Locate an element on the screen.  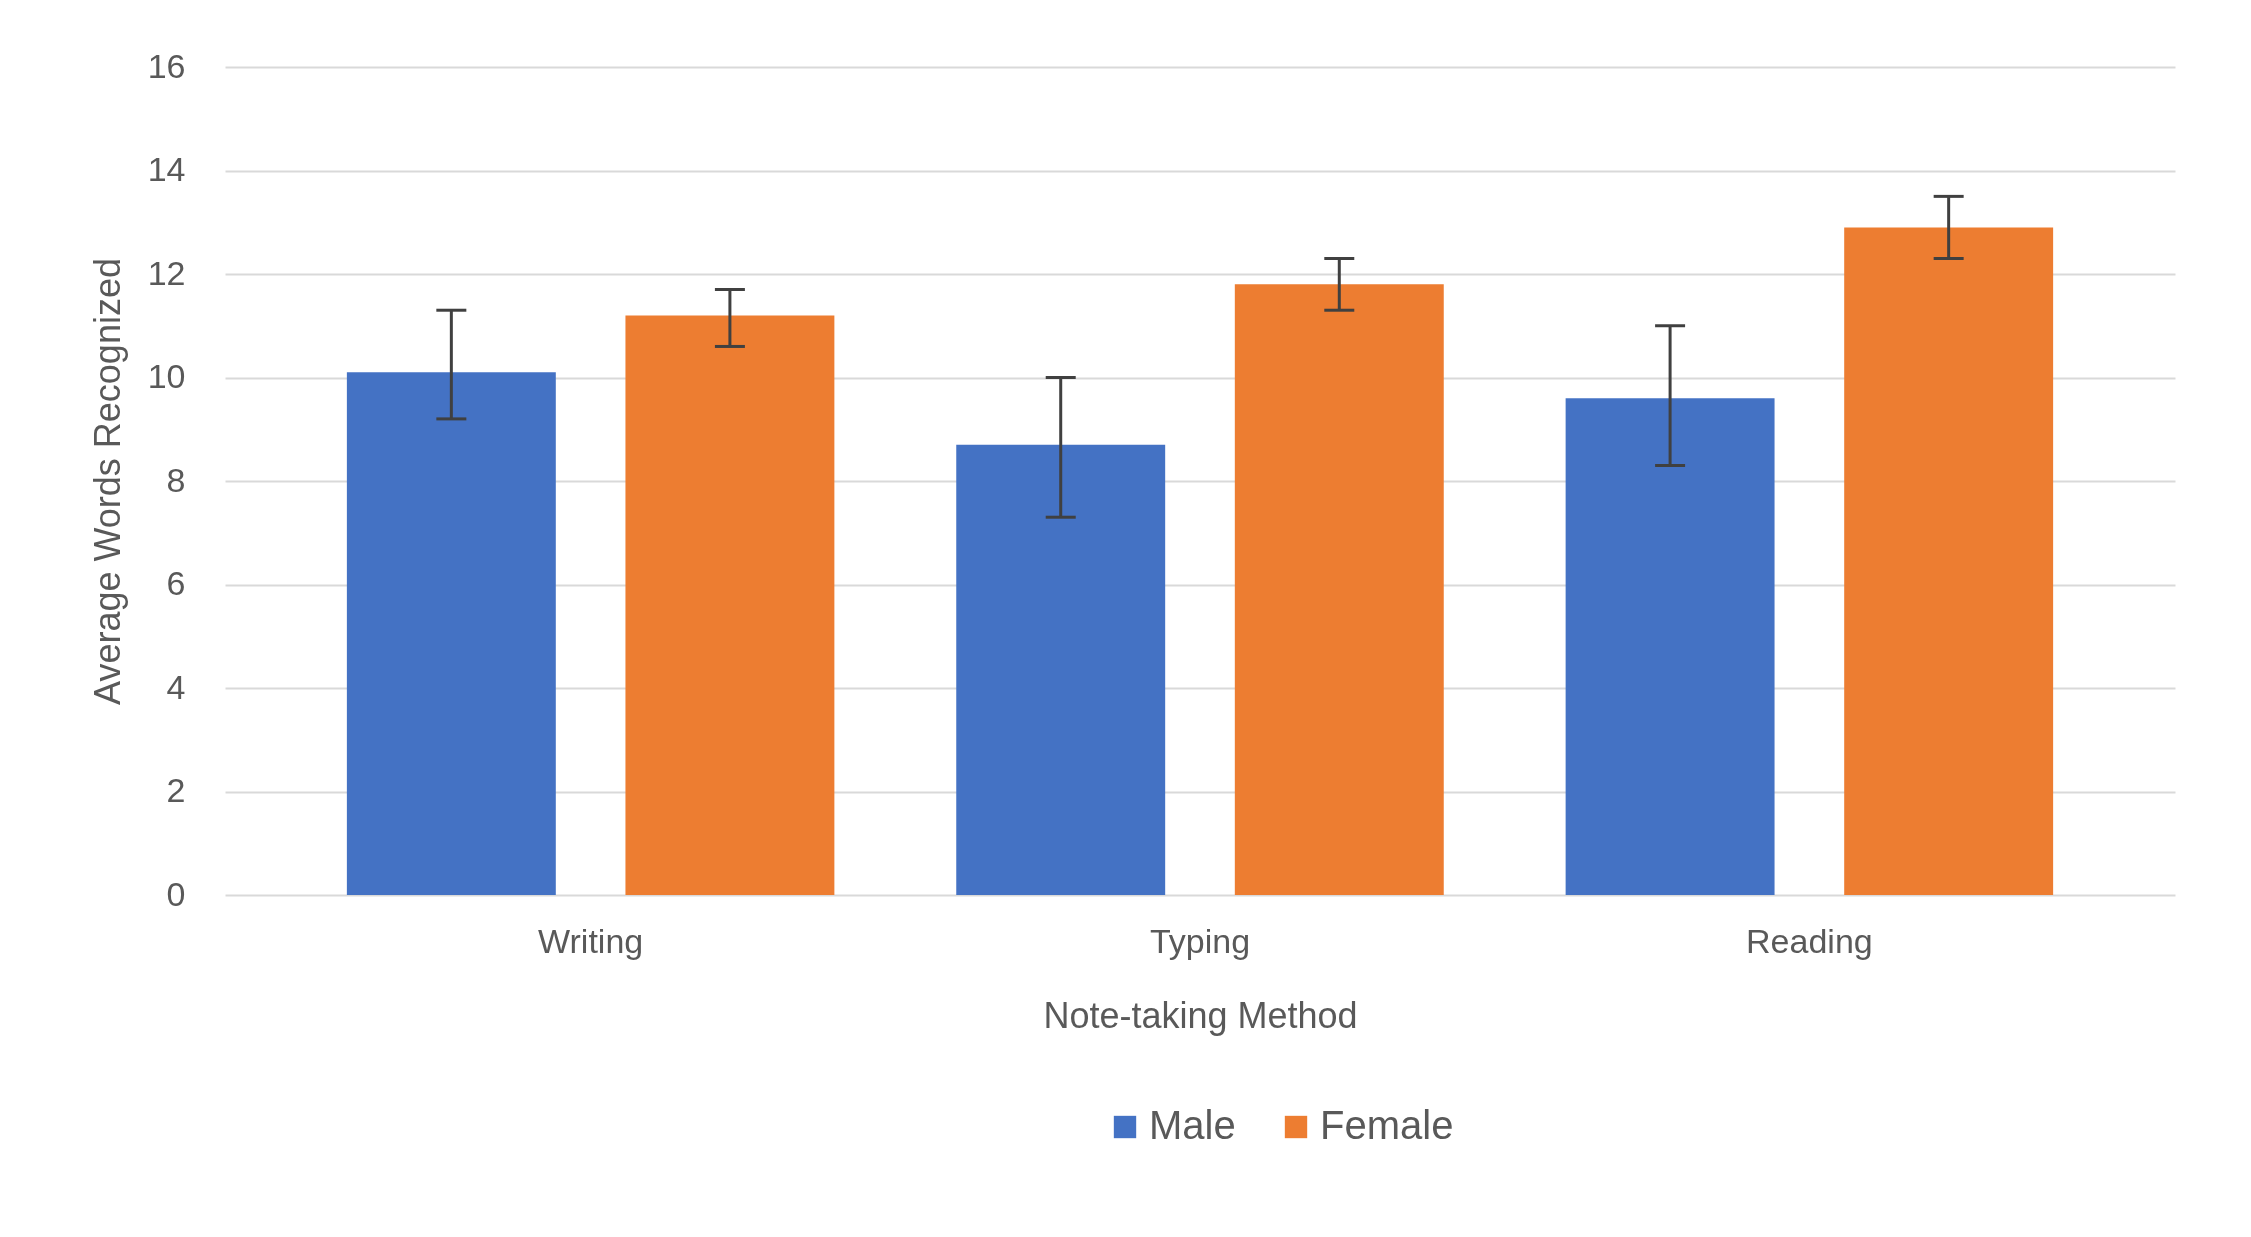
y-tick-label: 16 is located at coordinates (166, 65).